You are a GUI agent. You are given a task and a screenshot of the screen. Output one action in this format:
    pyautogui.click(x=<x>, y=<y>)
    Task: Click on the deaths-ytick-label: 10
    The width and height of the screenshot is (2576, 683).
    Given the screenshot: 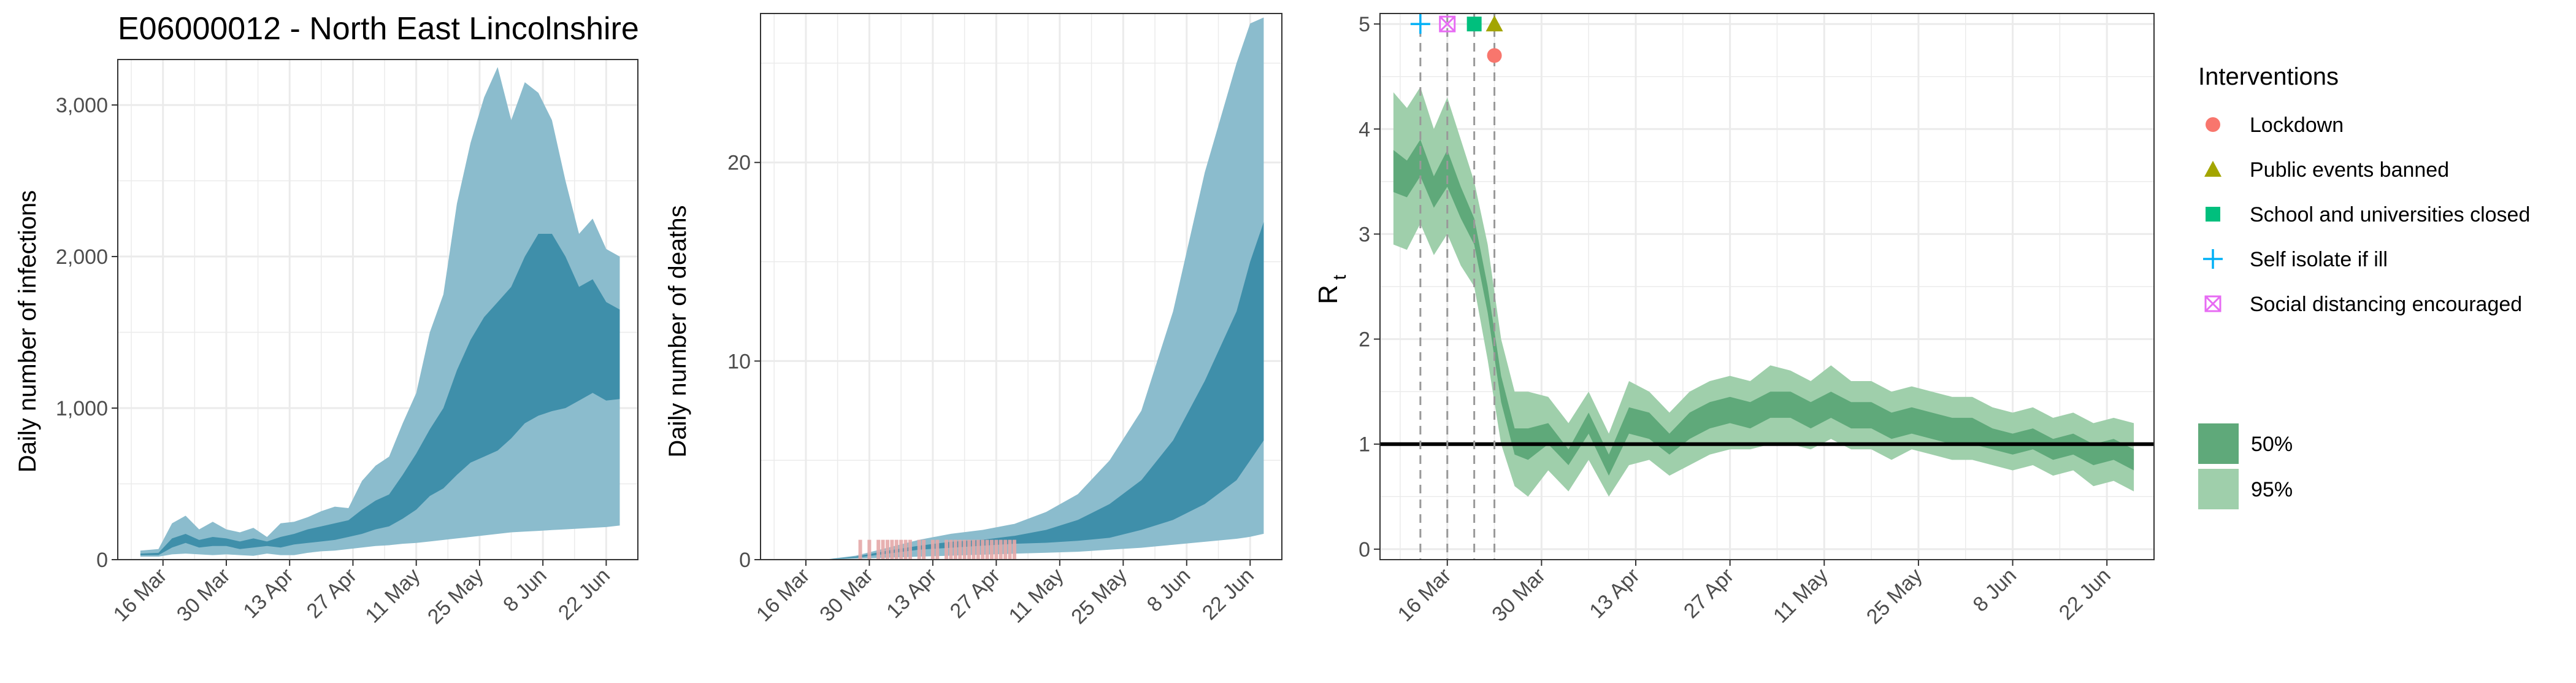 What is the action you would take?
    pyautogui.click(x=739, y=361)
    